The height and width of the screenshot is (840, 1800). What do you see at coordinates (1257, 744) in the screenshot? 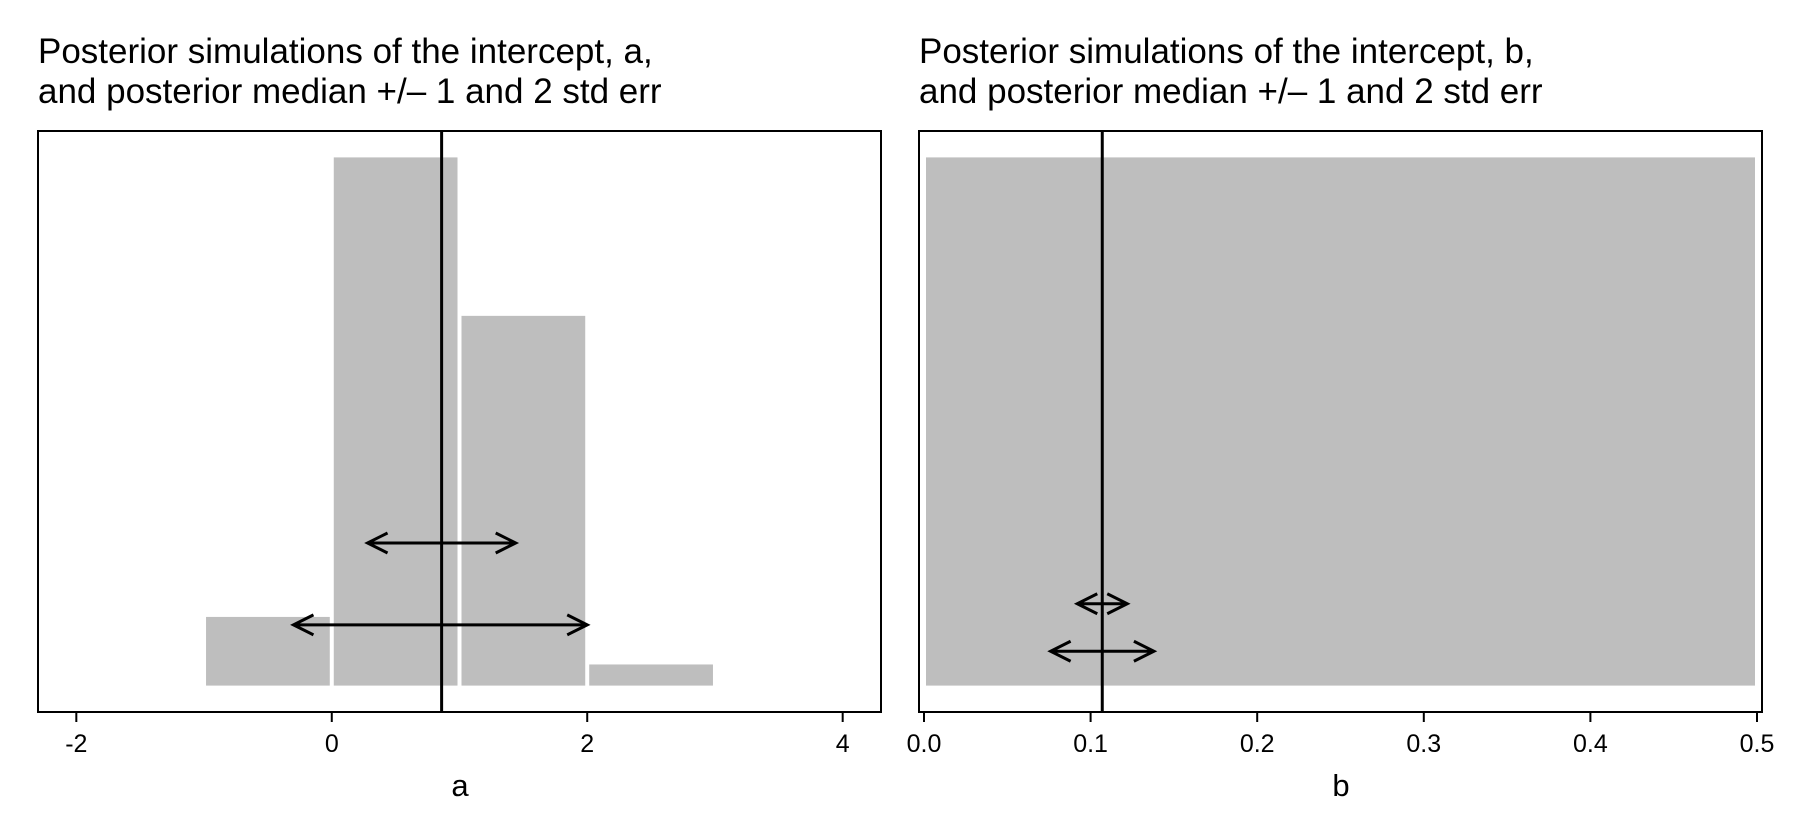
I see `x-tick-label: 0.2` at bounding box center [1257, 744].